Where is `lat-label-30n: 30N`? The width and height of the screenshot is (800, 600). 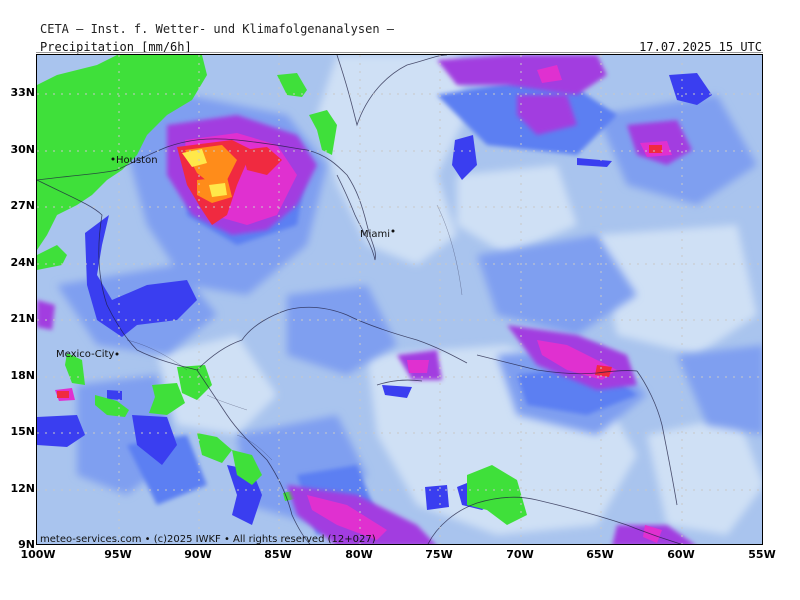 lat-label-30n: 30N is located at coordinates (22, 149).